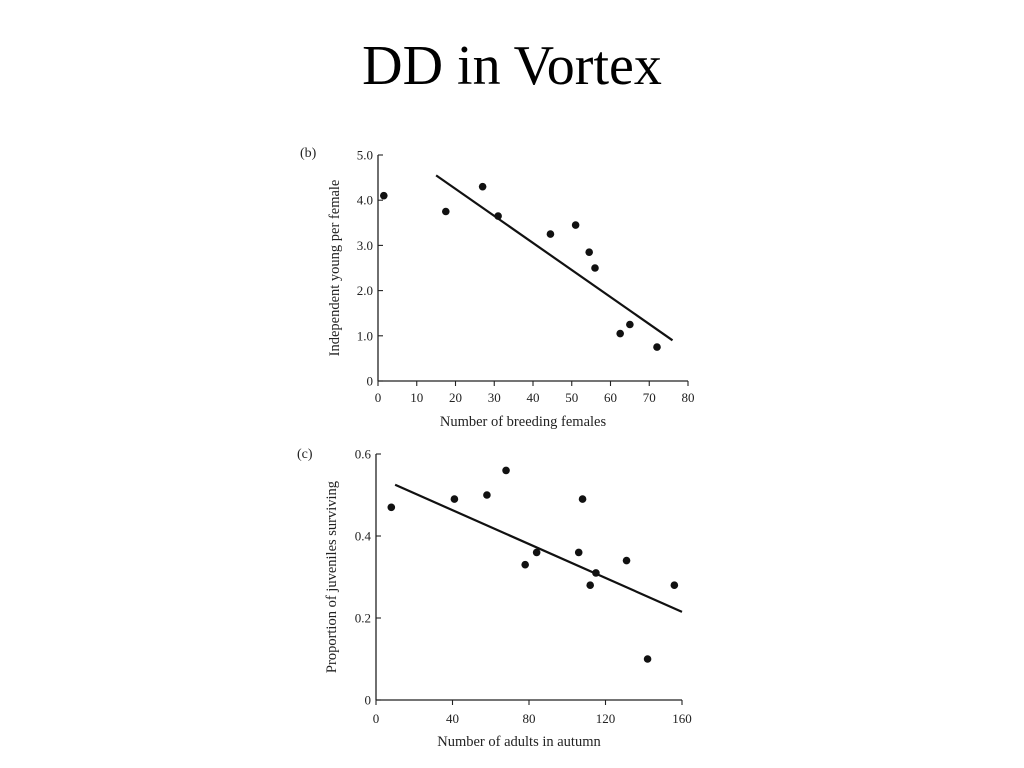 Image resolution: width=1024 pixels, height=768 pixels. What do you see at coordinates (365, 155) in the screenshot?
I see `y-tick-label: 5.0` at bounding box center [365, 155].